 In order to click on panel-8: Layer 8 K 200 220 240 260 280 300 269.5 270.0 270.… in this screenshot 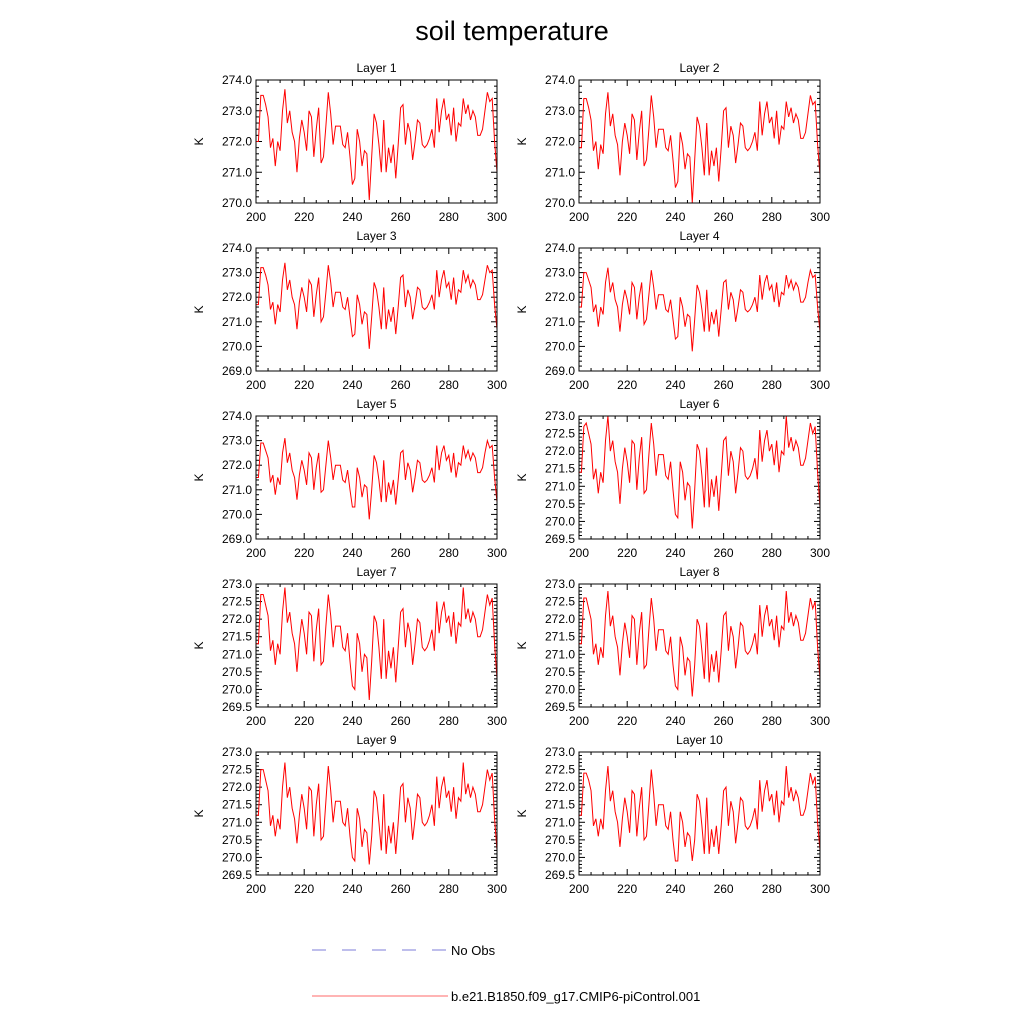, I will do `click(672, 646)`.